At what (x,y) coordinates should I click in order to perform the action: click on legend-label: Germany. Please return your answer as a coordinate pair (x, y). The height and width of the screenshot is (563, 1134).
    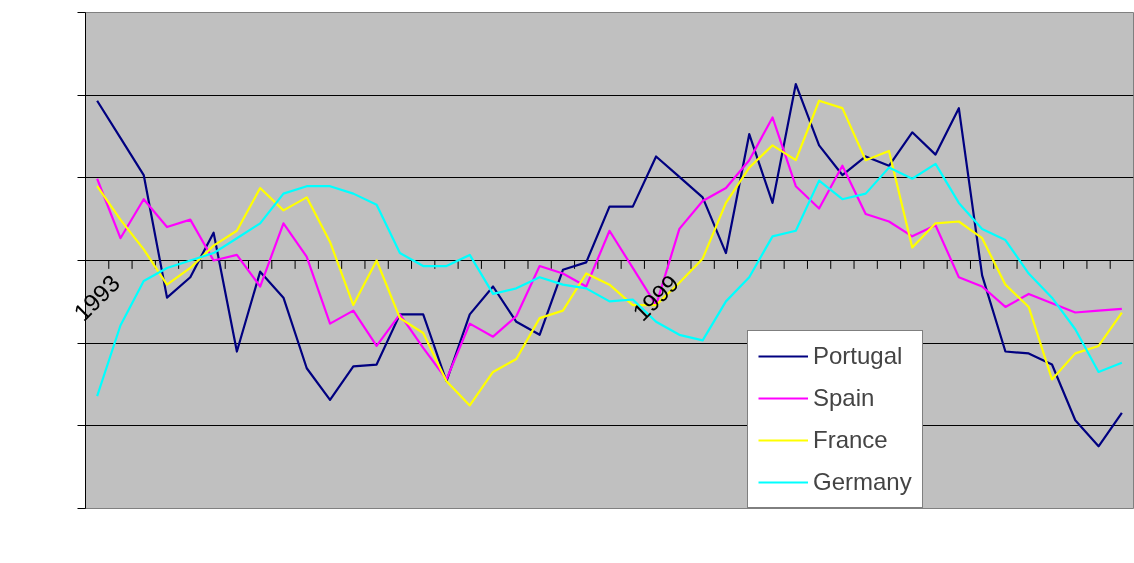
    Looking at the image, I should click on (862, 482).